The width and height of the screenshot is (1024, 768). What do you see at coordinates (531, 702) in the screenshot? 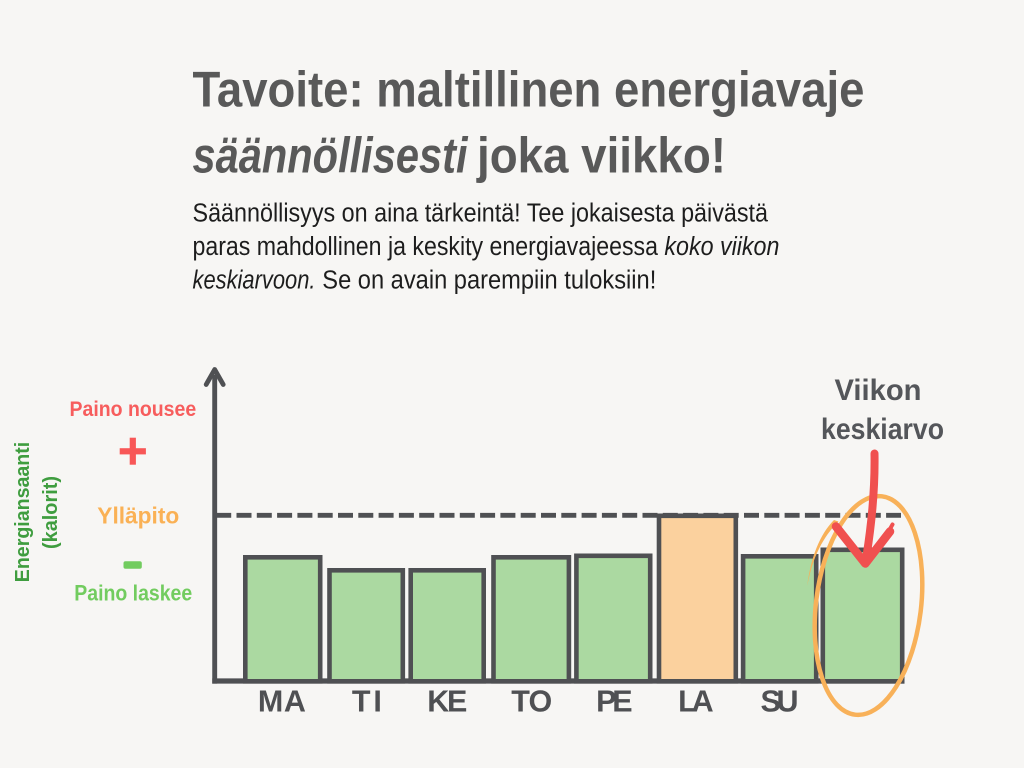
I see `svg-text: TO` at bounding box center [531, 702].